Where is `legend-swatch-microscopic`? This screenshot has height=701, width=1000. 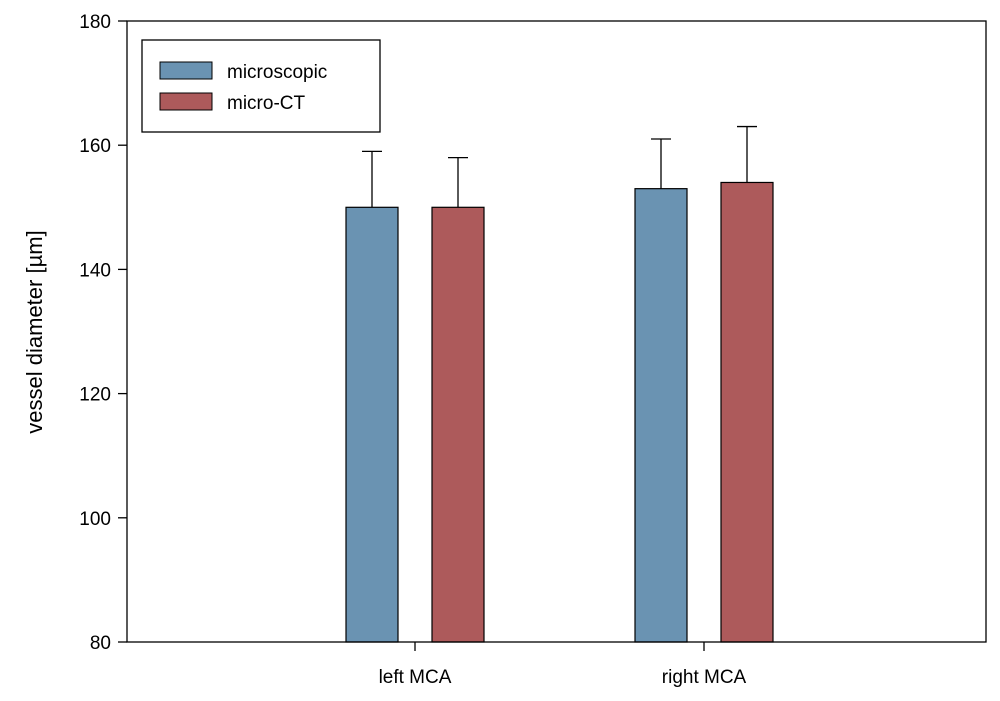 legend-swatch-microscopic is located at coordinates (186, 70).